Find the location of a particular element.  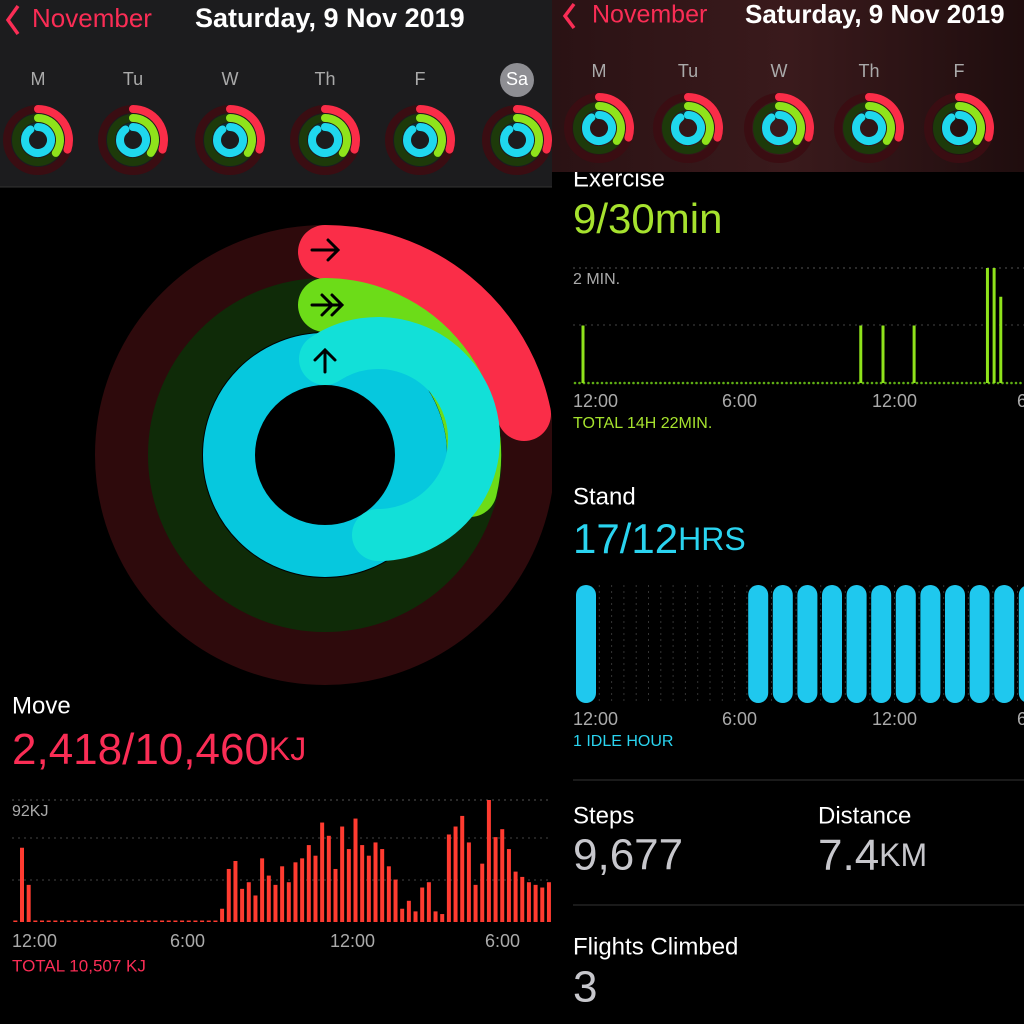

stand-total: 1 IDLE HOUR is located at coordinates (623, 741).